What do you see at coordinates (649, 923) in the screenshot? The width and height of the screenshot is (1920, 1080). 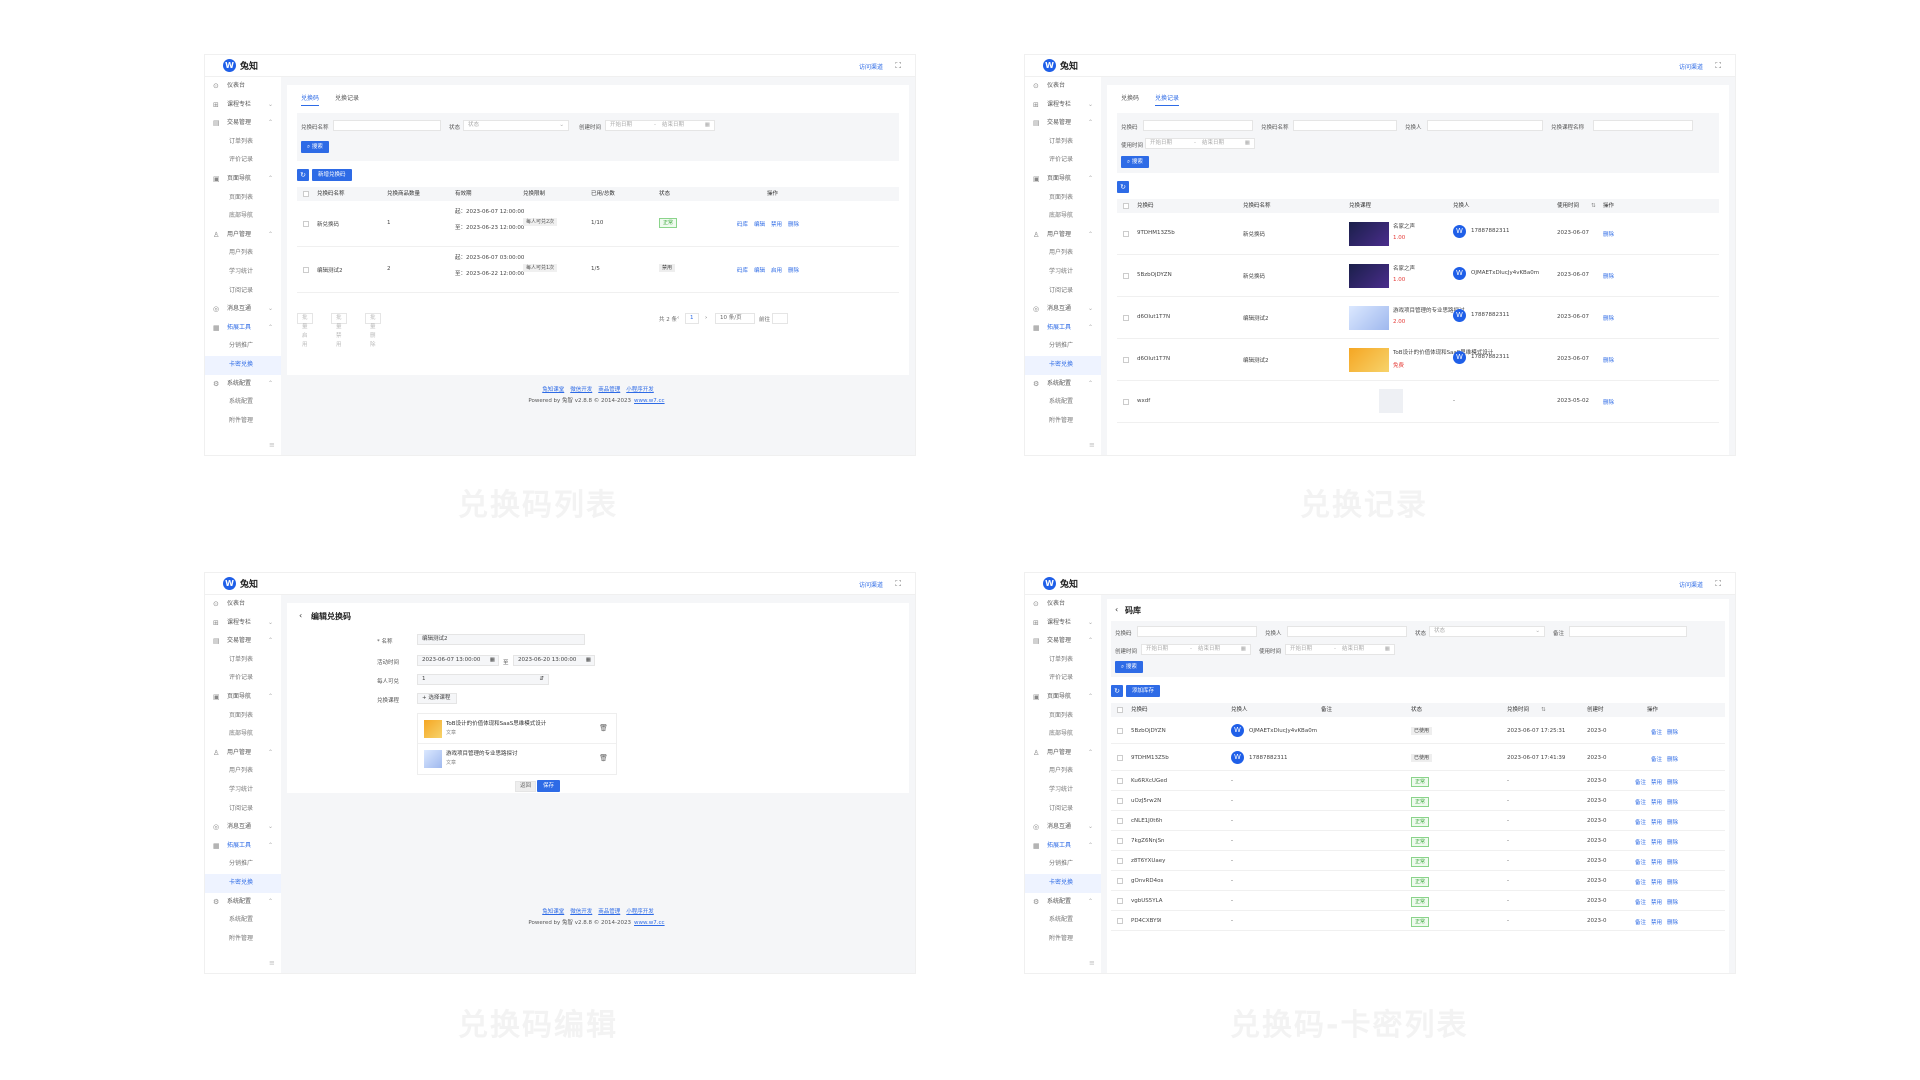 I see `footer-site-link: www.w7.cc` at bounding box center [649, 923].